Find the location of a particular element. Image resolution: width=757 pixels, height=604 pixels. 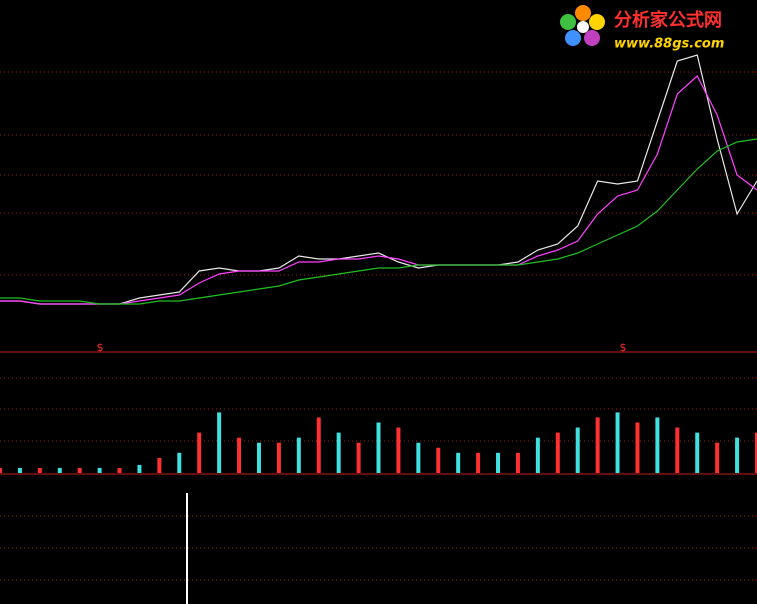

logo: 分析家公式网 www.88gs.com is located at coordinates (642, 28).